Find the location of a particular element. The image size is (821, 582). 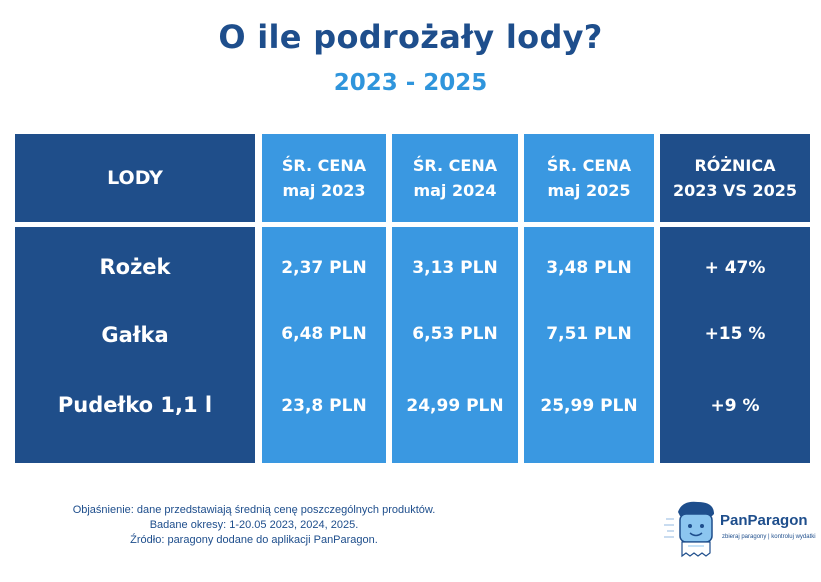

row-3-product: Pudełko 1,1 l is located at coordinates (135, 405).